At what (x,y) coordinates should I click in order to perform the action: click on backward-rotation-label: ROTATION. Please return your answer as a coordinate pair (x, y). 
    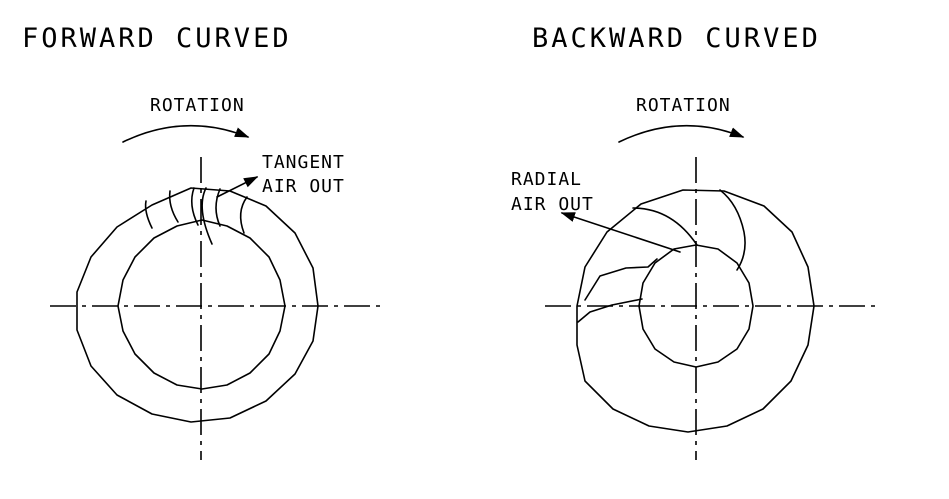
    Looking at the image, I should click on (683, 105).